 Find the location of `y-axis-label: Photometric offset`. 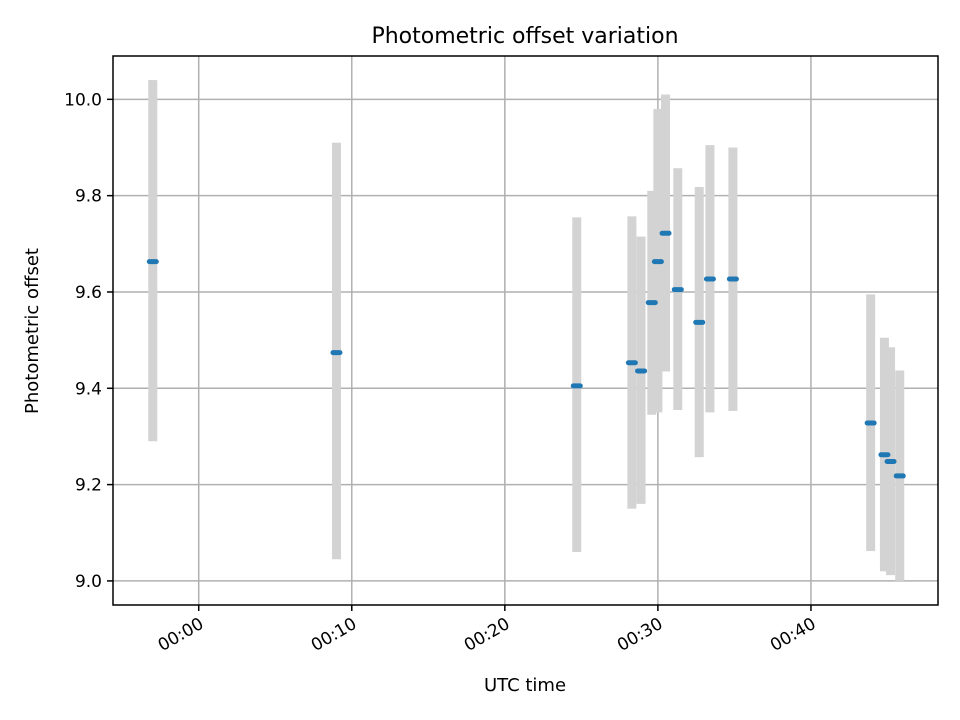

y-axis-label: Photometric offset is located at coordinates (32, 331).